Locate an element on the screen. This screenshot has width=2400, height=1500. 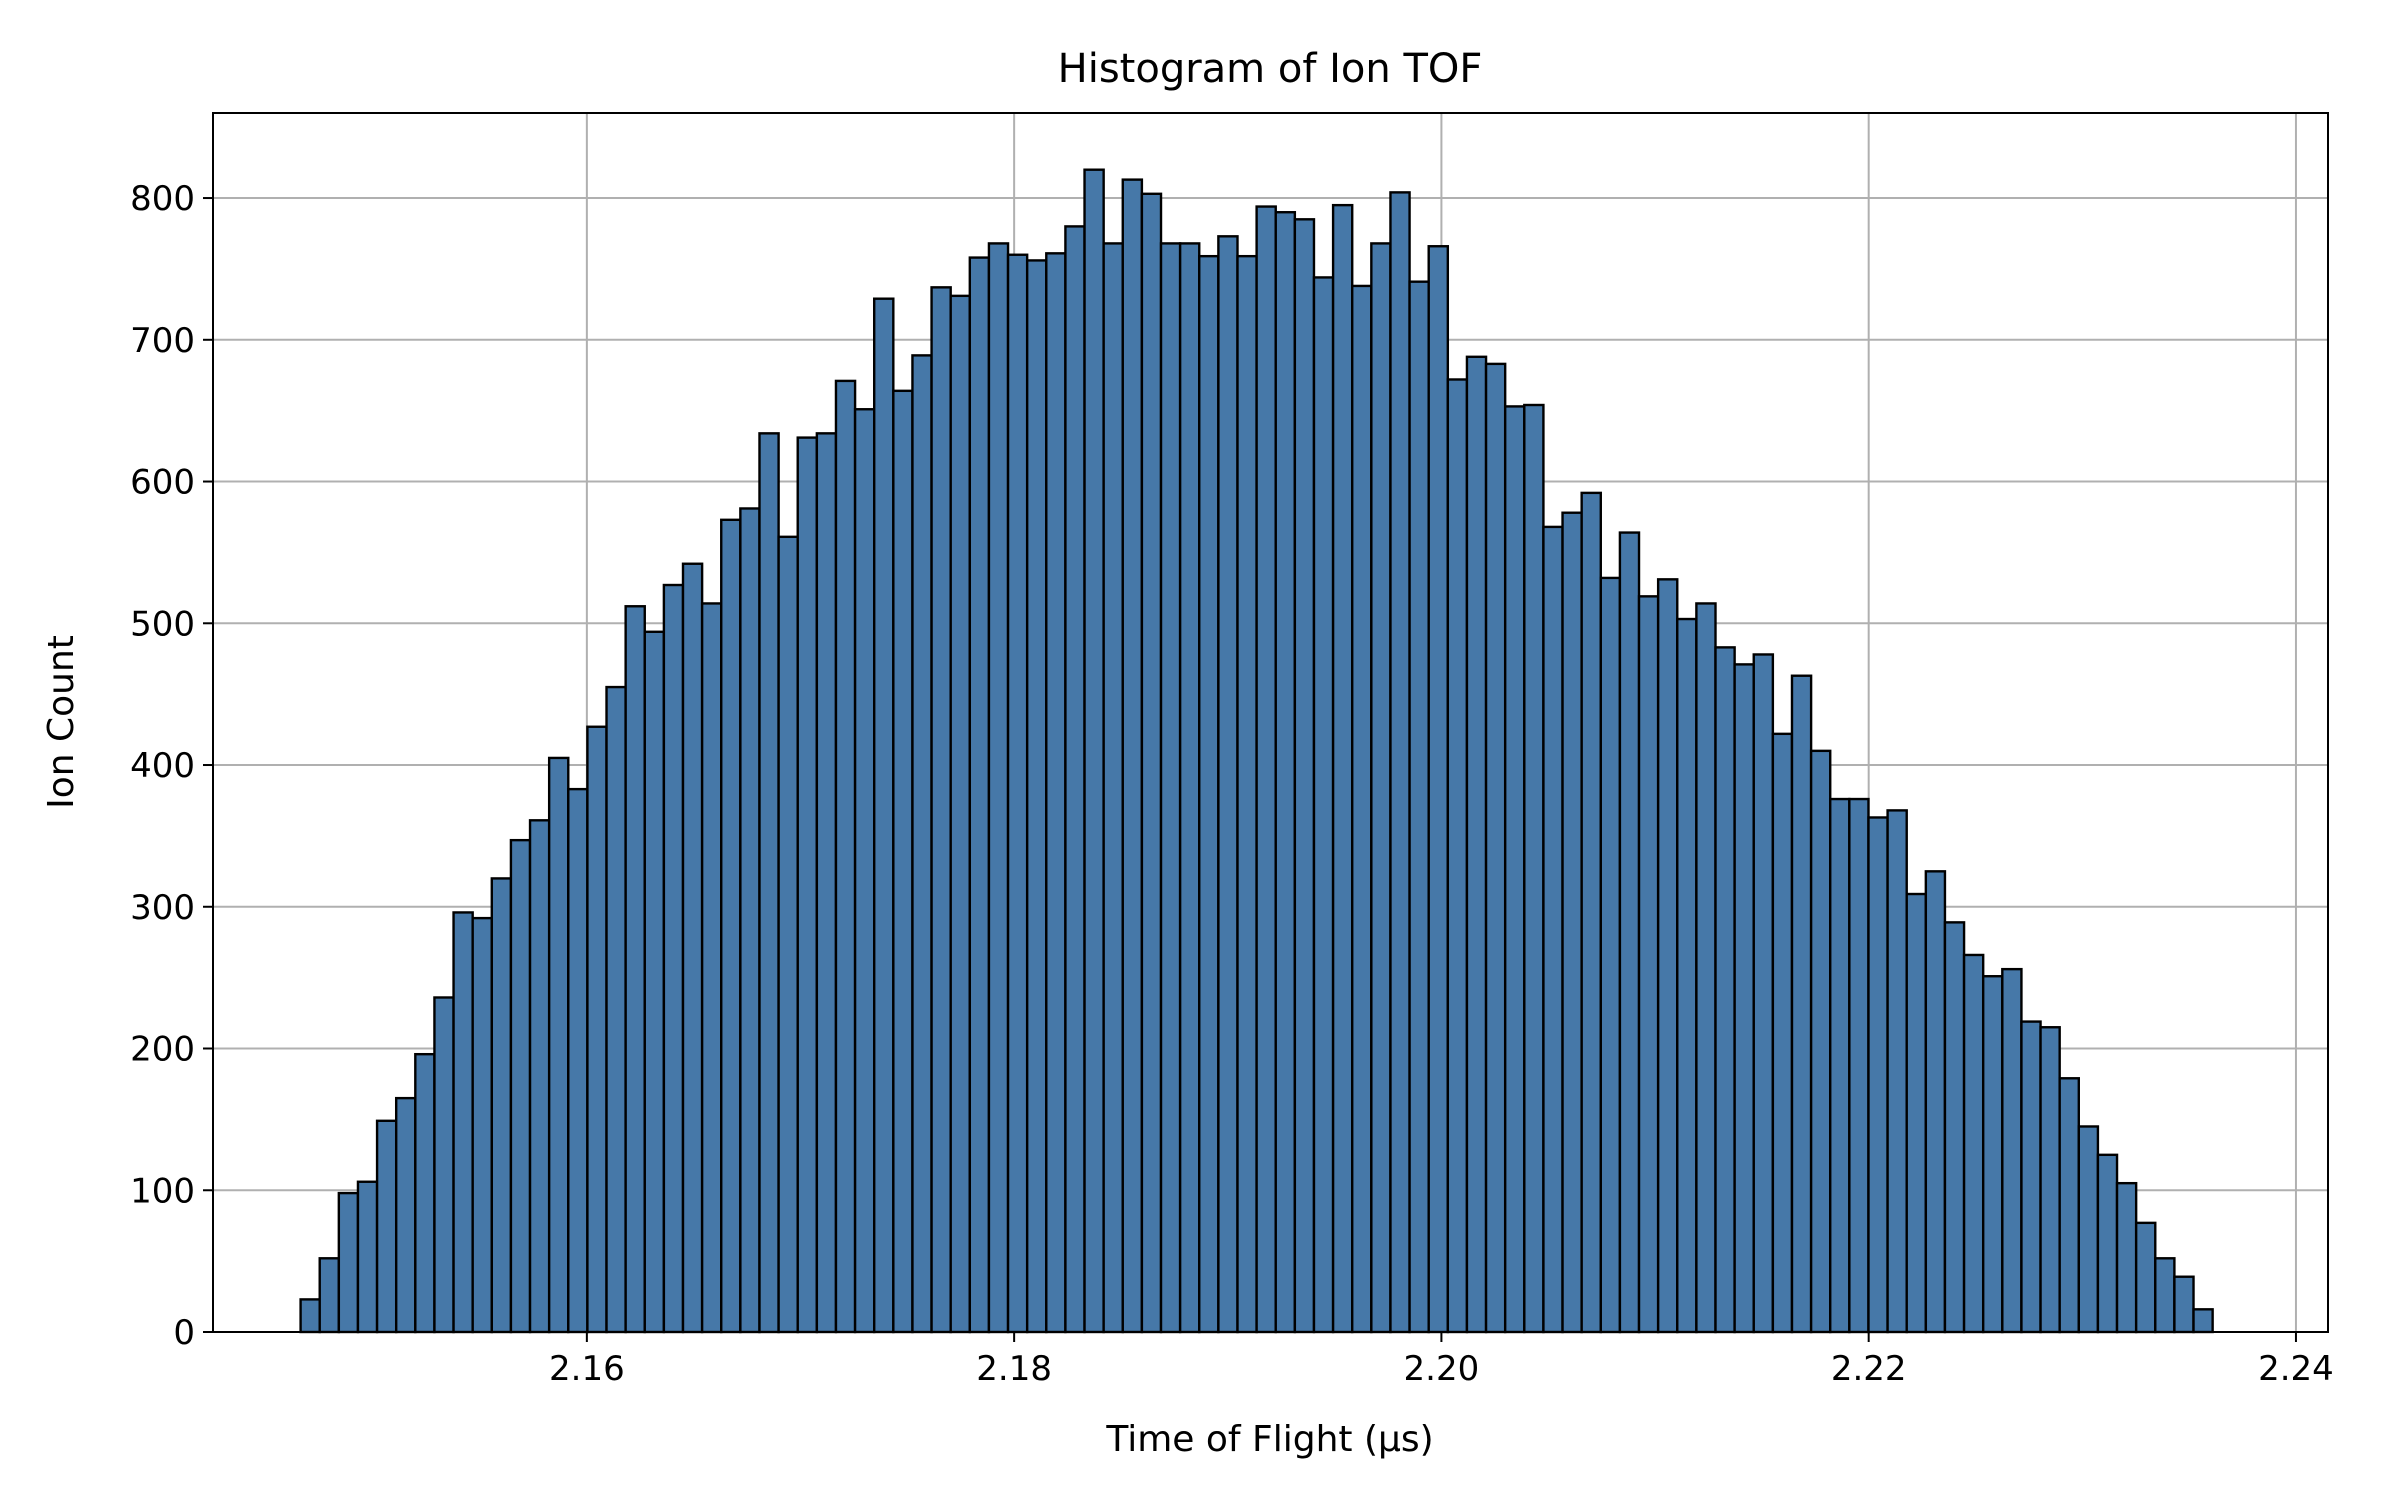
y-tick-label: 400 is located at coordinates (162, 766).